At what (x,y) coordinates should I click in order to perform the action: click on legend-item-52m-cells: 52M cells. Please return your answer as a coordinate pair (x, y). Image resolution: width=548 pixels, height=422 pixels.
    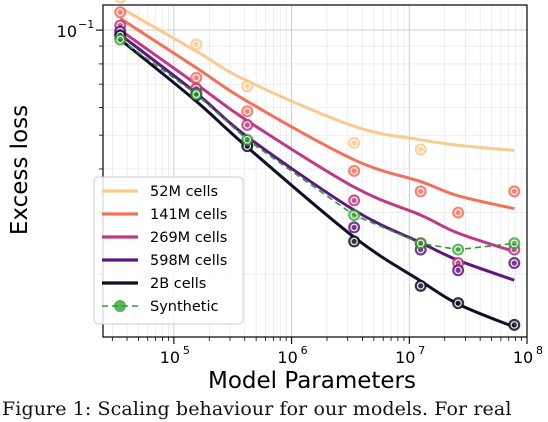
    Looking at the image, I should click on (160, 192).